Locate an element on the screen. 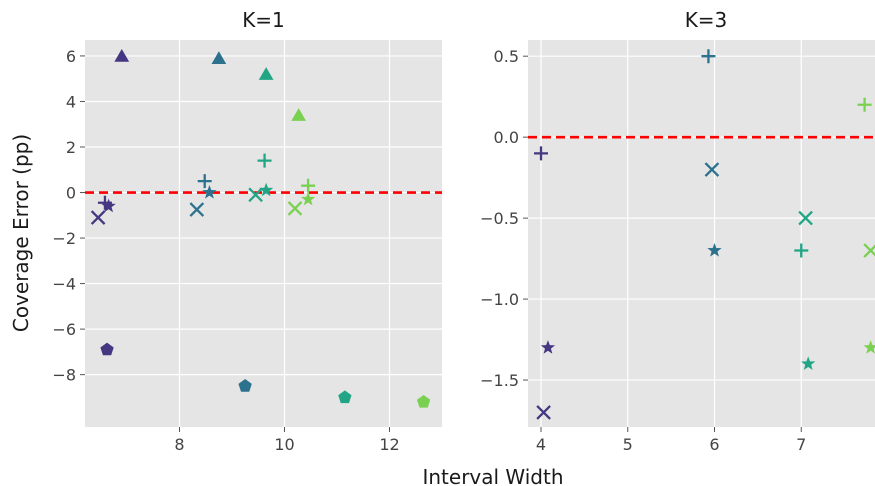  x-tick-label: 6 is located at coordinates (714, 444).